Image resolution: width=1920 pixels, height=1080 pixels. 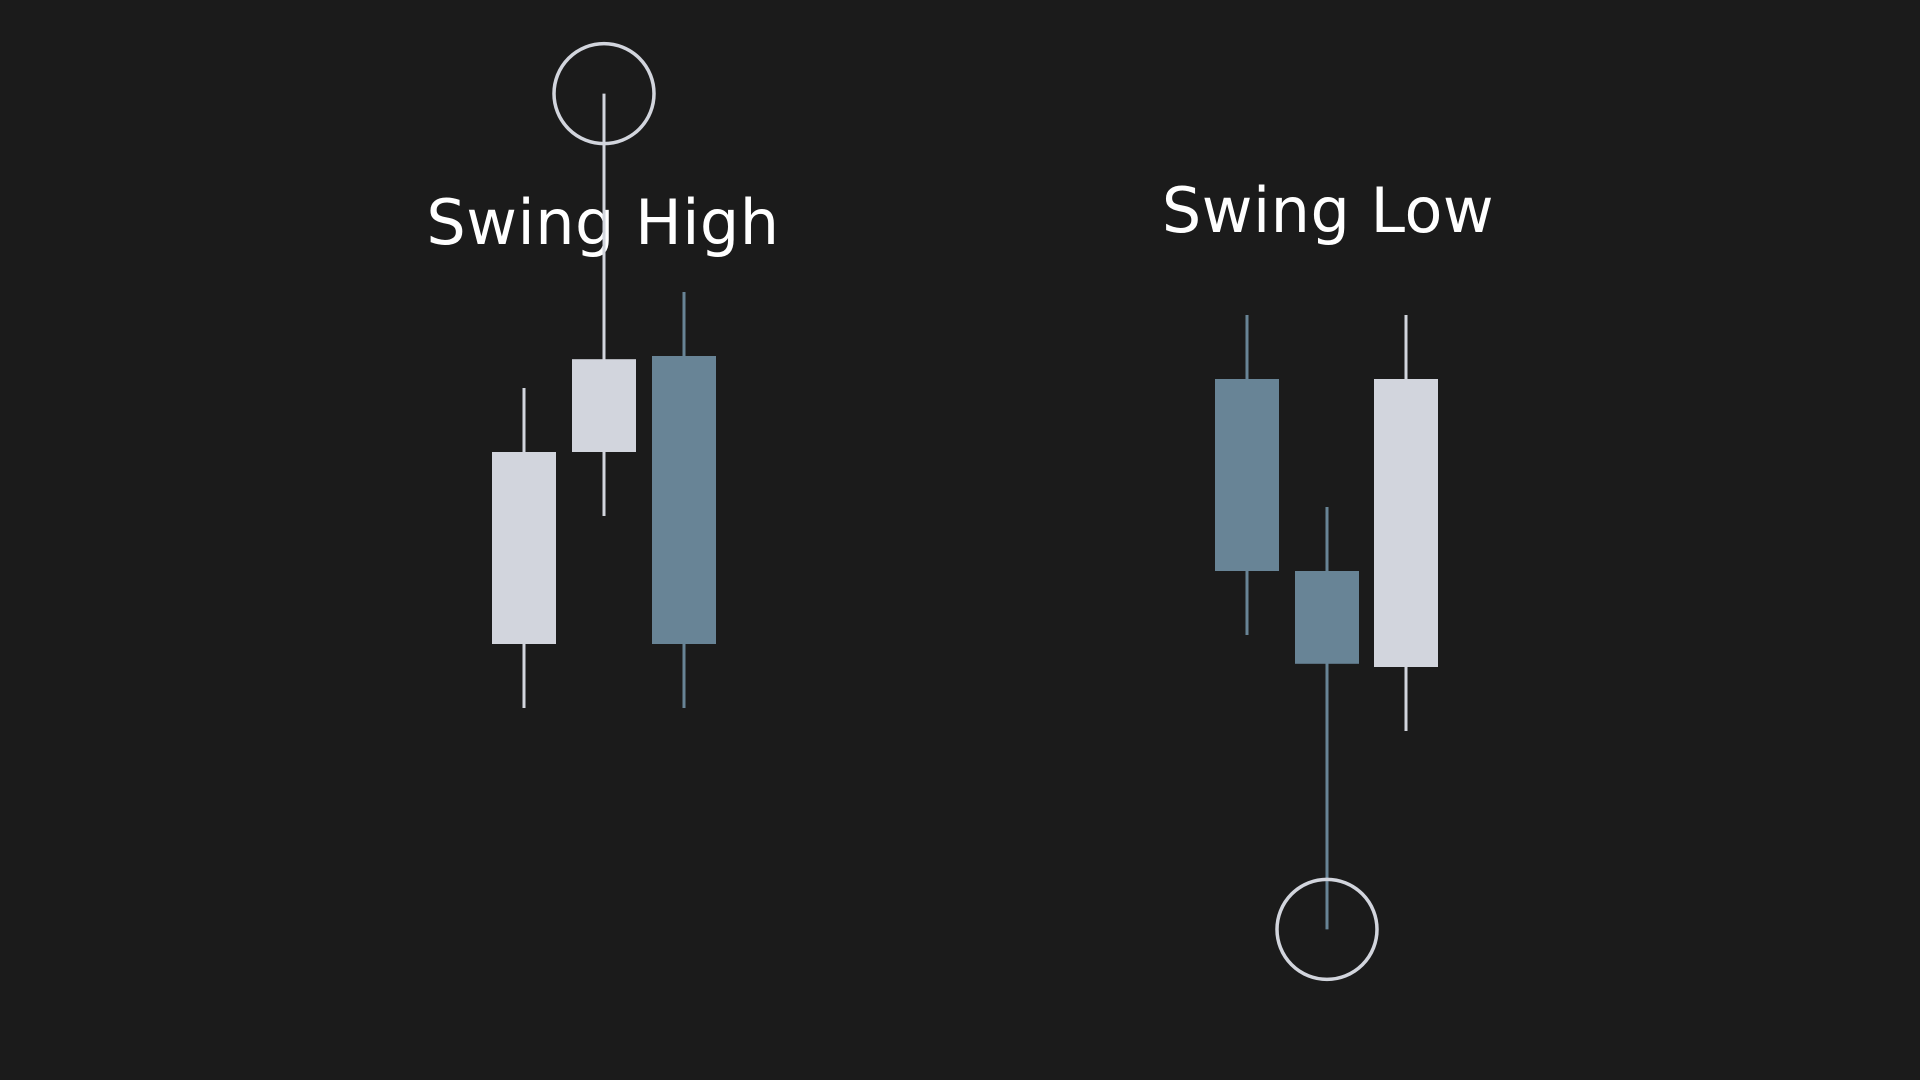 What do you see at coordinates (1327, 617) in the screenshot?
I see `swing-low-candle-2-body` at bounding box center [1327, 617].